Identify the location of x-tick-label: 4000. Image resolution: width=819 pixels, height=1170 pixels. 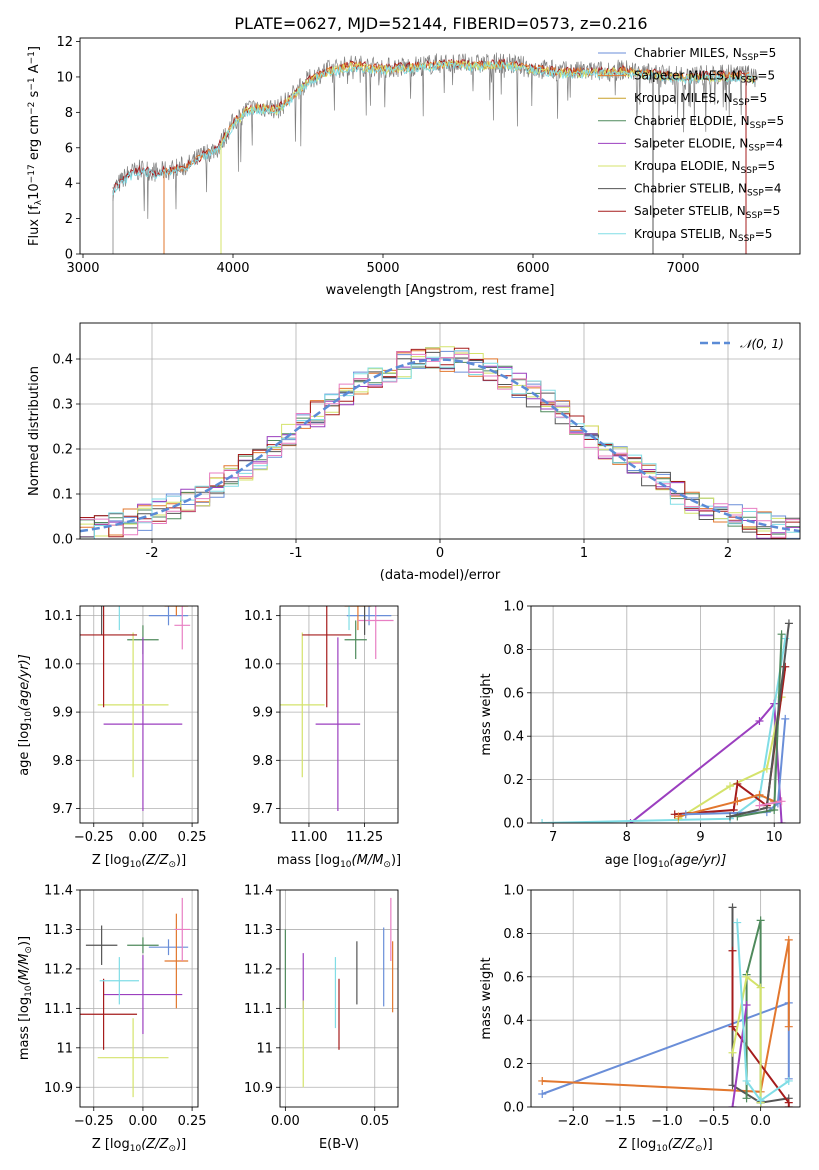
(232, 268).